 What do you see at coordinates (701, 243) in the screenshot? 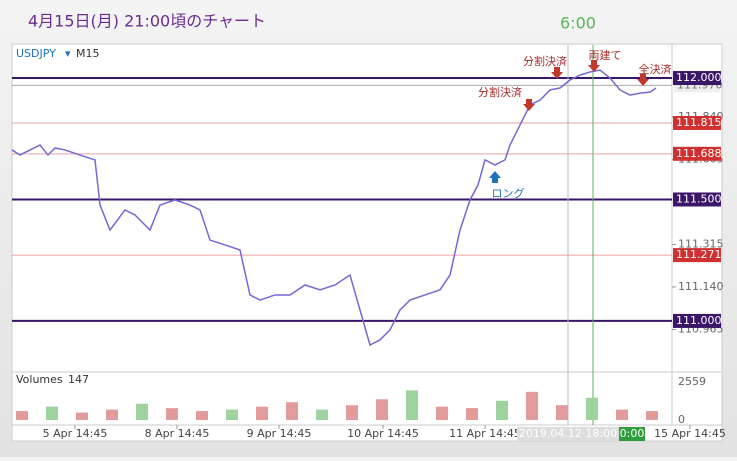
I see `y-tick-label: 111.315` at bounding box center [701, 243].